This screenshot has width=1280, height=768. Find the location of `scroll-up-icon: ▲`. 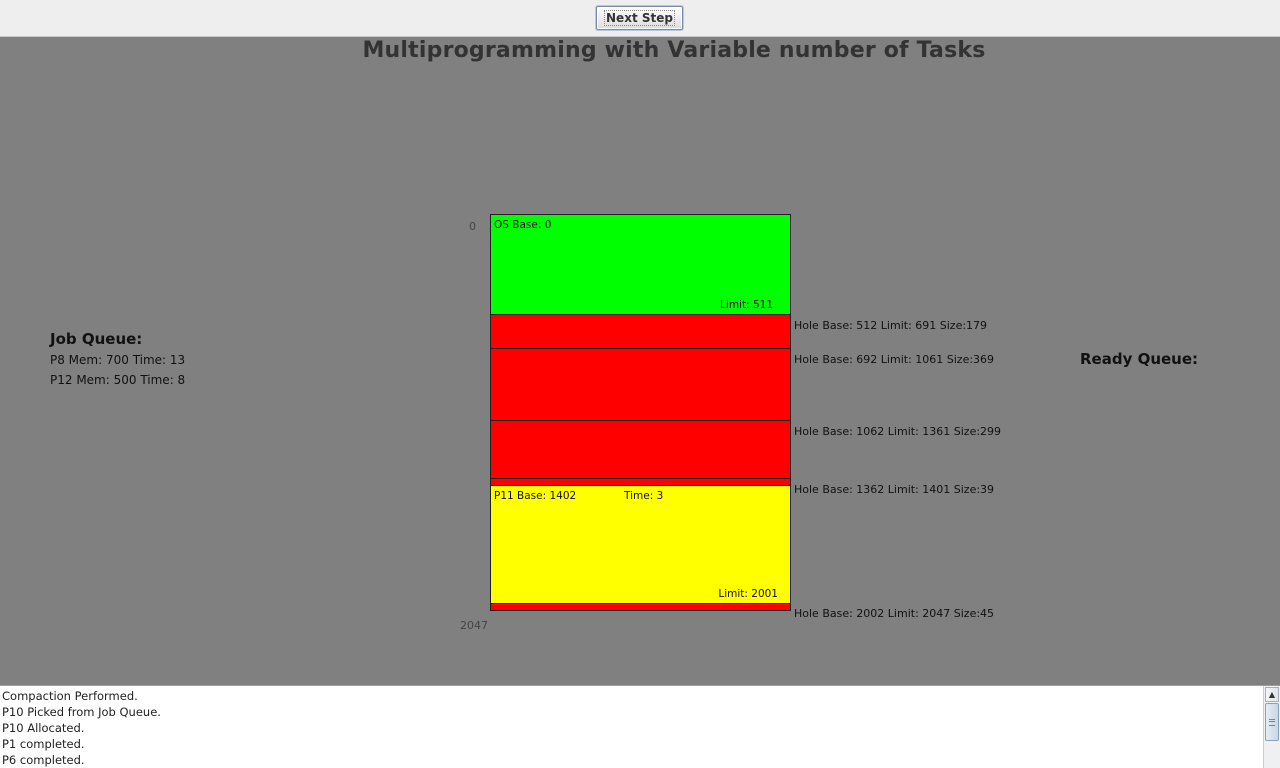

scroll-up-icon: ▲ is located at coordinates (1272, 694).